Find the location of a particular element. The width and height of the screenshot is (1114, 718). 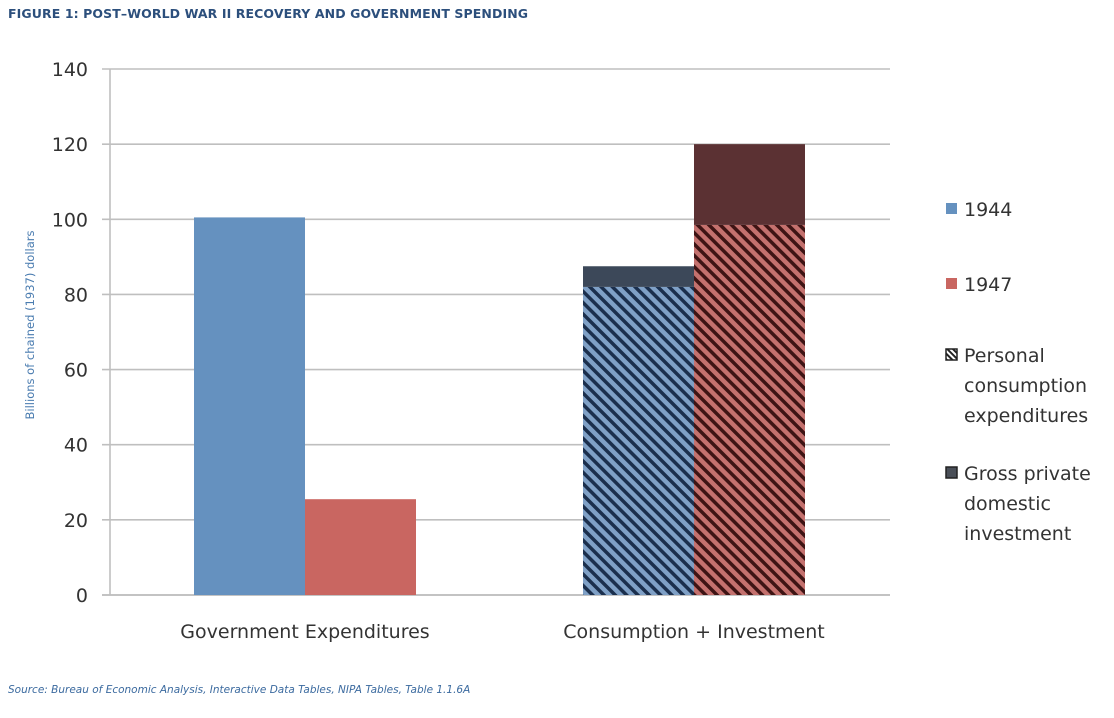

legend-label-3-line-2: investment is located at coordinates (1017, 534).